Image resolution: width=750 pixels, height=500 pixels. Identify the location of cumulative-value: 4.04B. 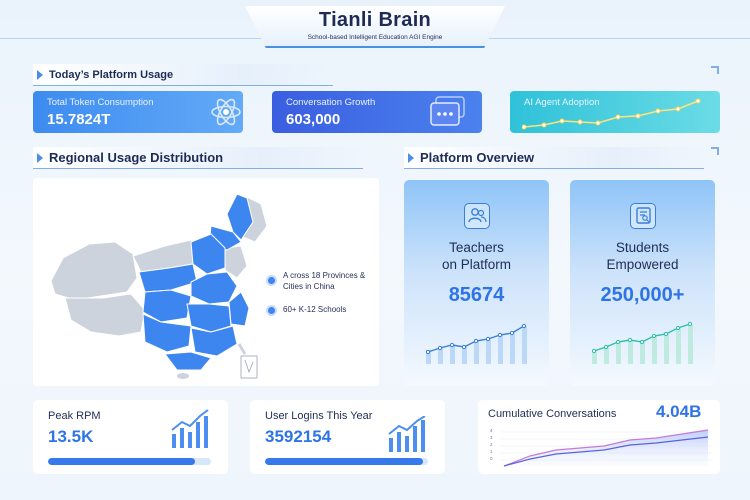
(679, 411).